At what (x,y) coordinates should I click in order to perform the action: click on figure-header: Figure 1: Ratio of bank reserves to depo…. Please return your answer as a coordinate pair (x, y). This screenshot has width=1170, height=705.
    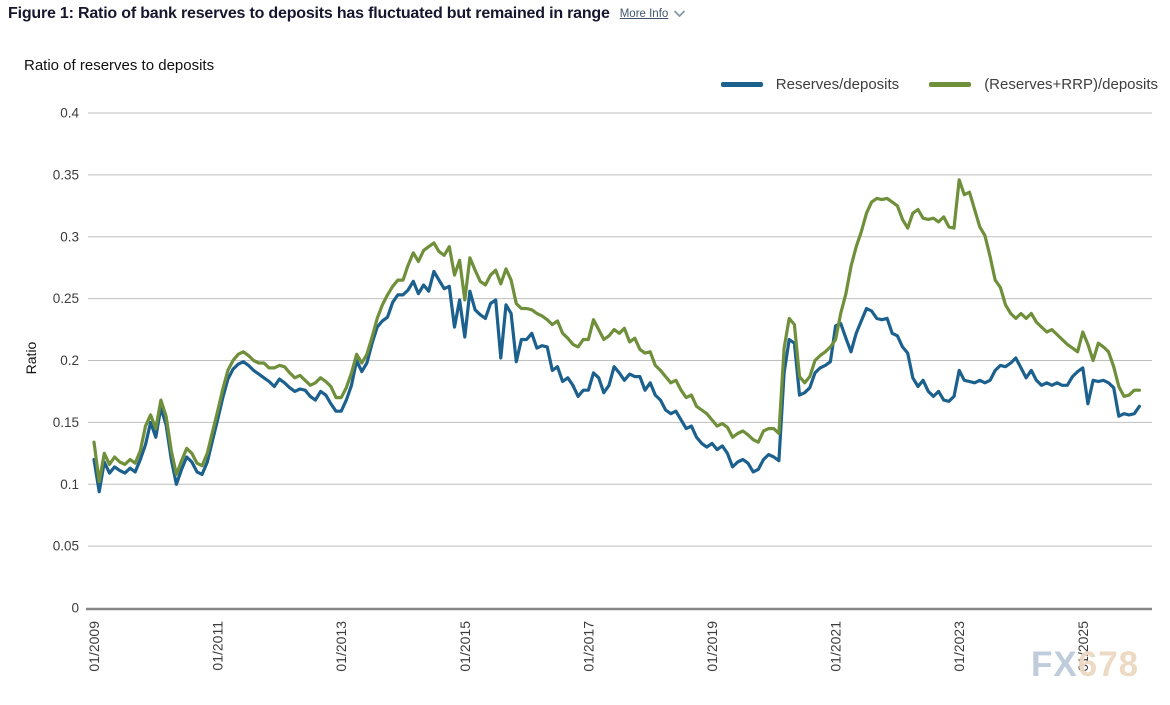
    Looking at the image, I should click on (347, 14).